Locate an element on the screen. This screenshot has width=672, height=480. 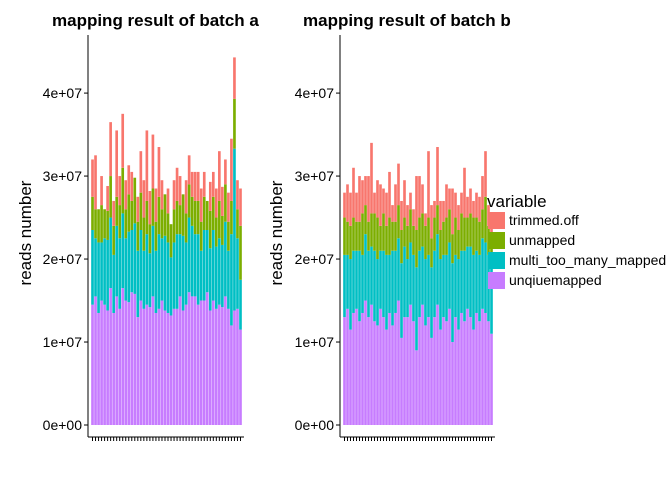
legend-item-trimmed-off: trimmed.off is located at coordinates (533, 220).